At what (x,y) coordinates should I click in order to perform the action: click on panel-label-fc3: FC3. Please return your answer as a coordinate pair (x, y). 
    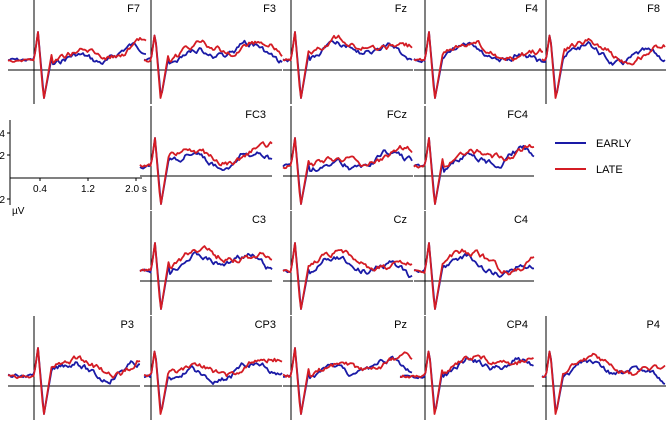
    Looking at the image, I should click on (255, 115).